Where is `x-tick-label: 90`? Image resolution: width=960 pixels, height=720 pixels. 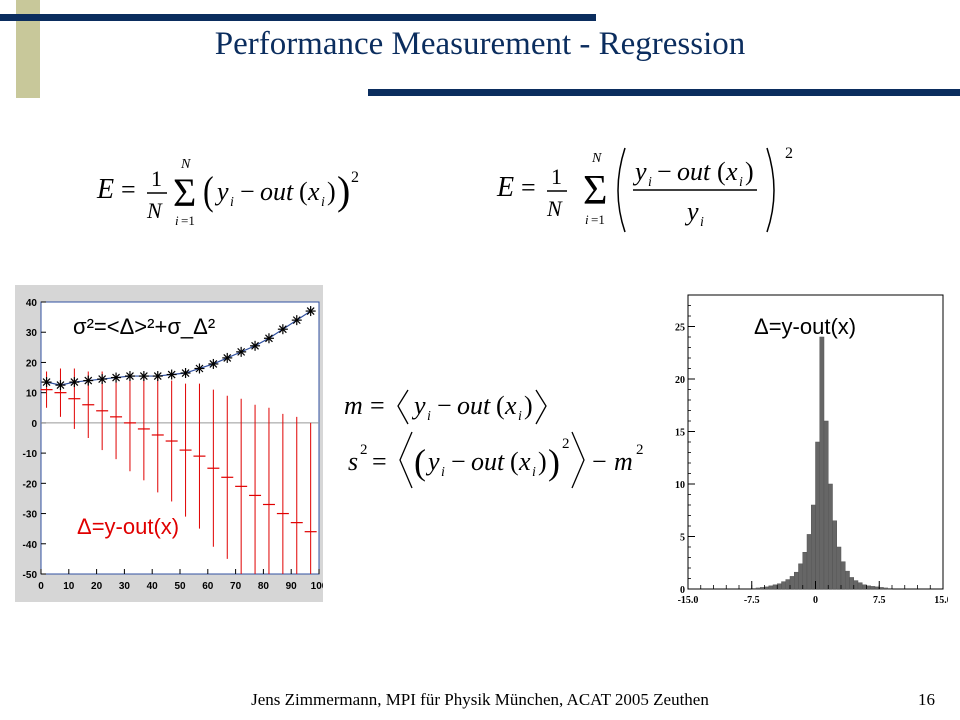 x-tick-label: 90 is located at coordinates (292, 586).